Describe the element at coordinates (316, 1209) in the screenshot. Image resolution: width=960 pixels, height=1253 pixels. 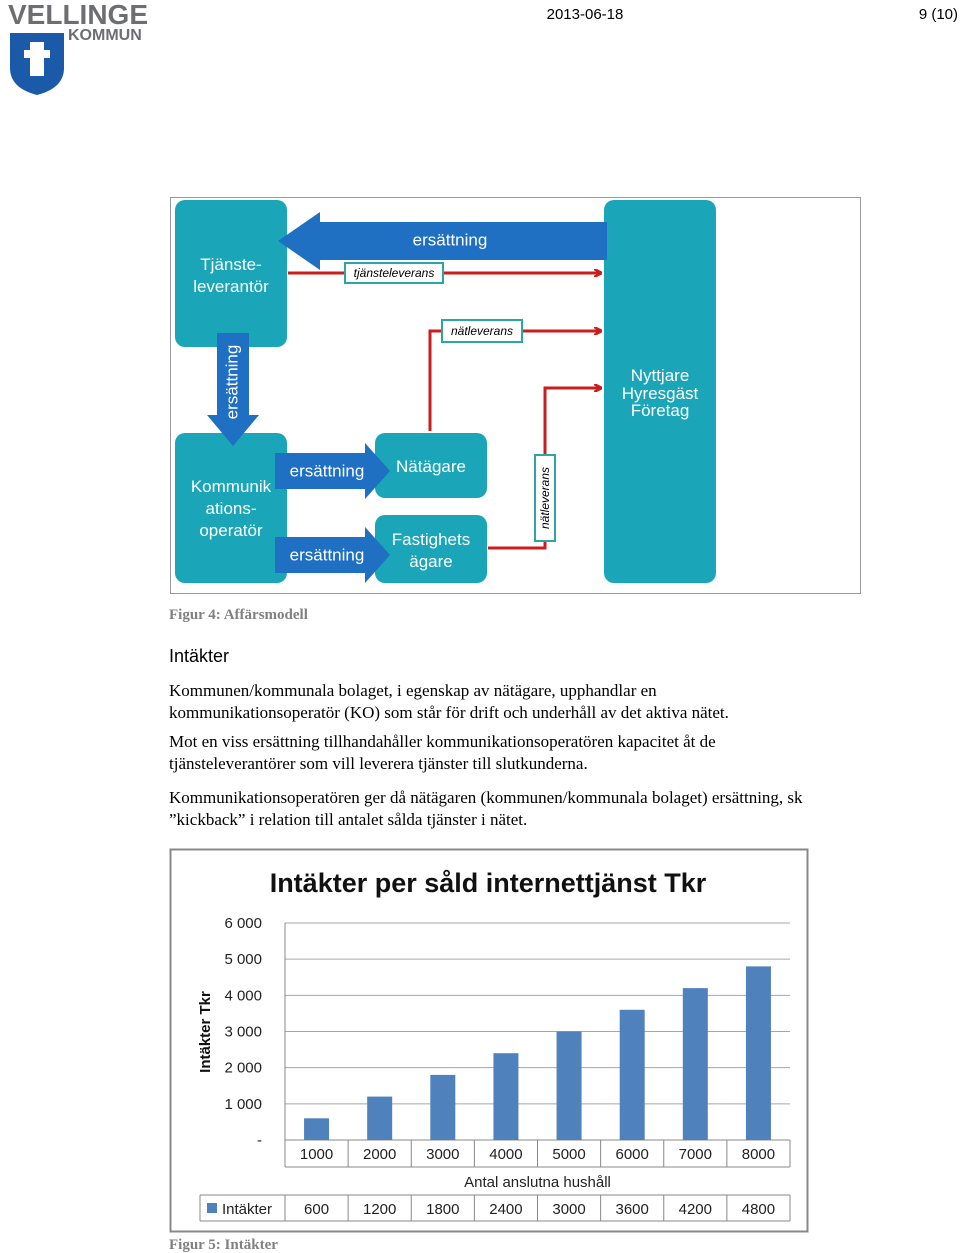
I see `data-table-value: 600` at that location.